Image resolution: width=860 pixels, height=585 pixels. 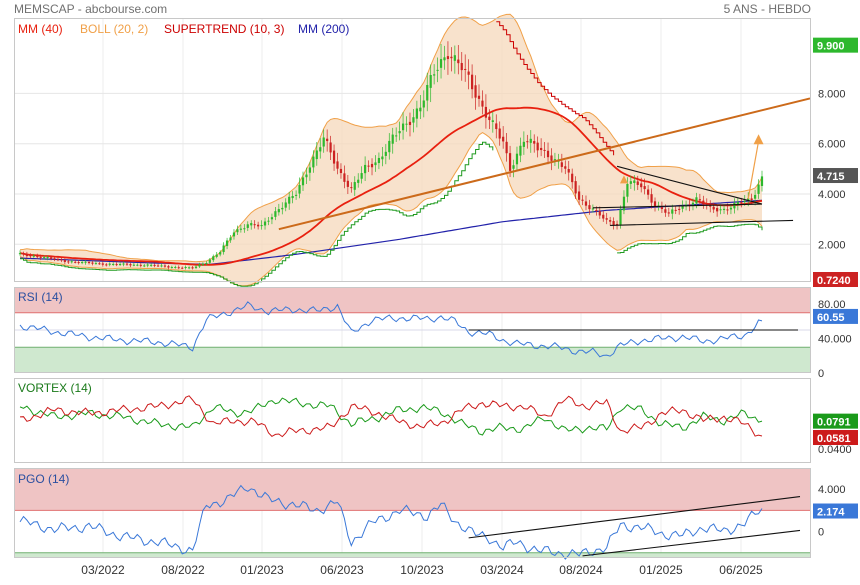 I want to click on period-label: 5 ANS - HEBDO, so click(x=767, y=9).